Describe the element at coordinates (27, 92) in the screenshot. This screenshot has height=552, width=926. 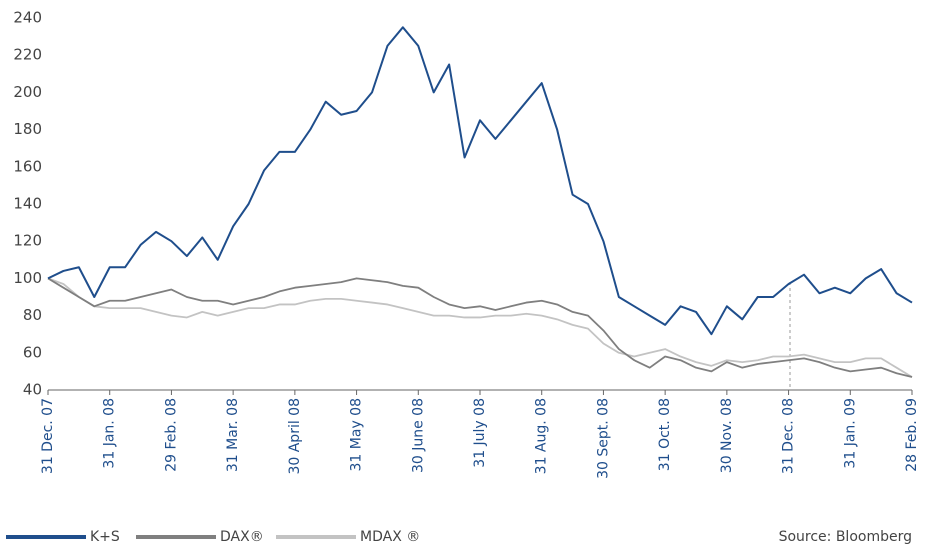
I see `y-tick-label: 200` at that location.